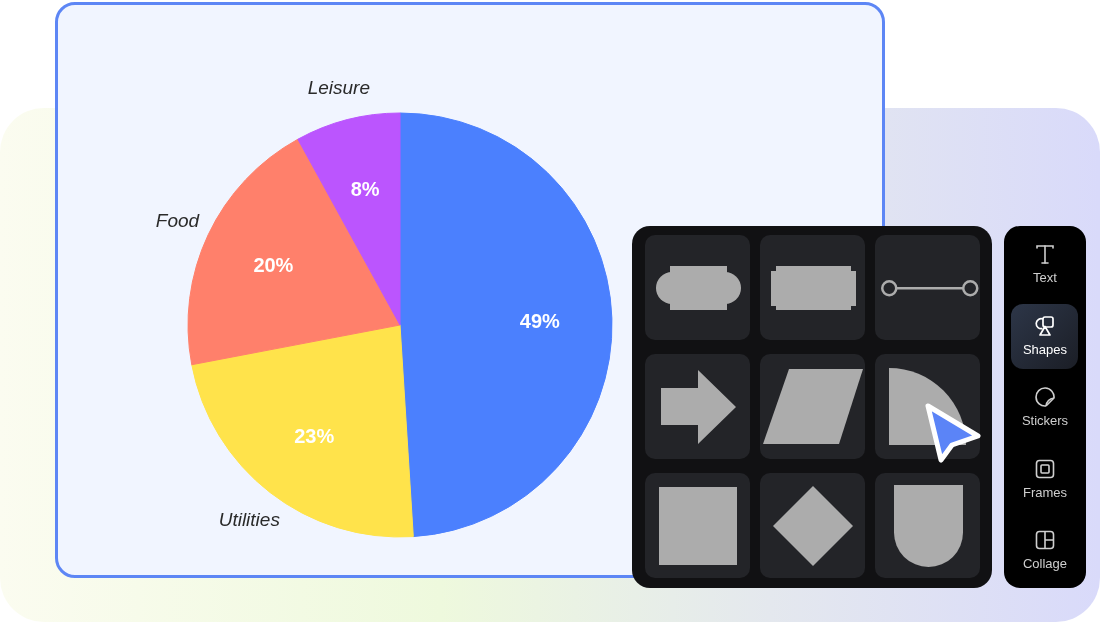 The height and width of the screenshot is (626, 1104). I want to click on text: Stickers, so click(1045, 421).